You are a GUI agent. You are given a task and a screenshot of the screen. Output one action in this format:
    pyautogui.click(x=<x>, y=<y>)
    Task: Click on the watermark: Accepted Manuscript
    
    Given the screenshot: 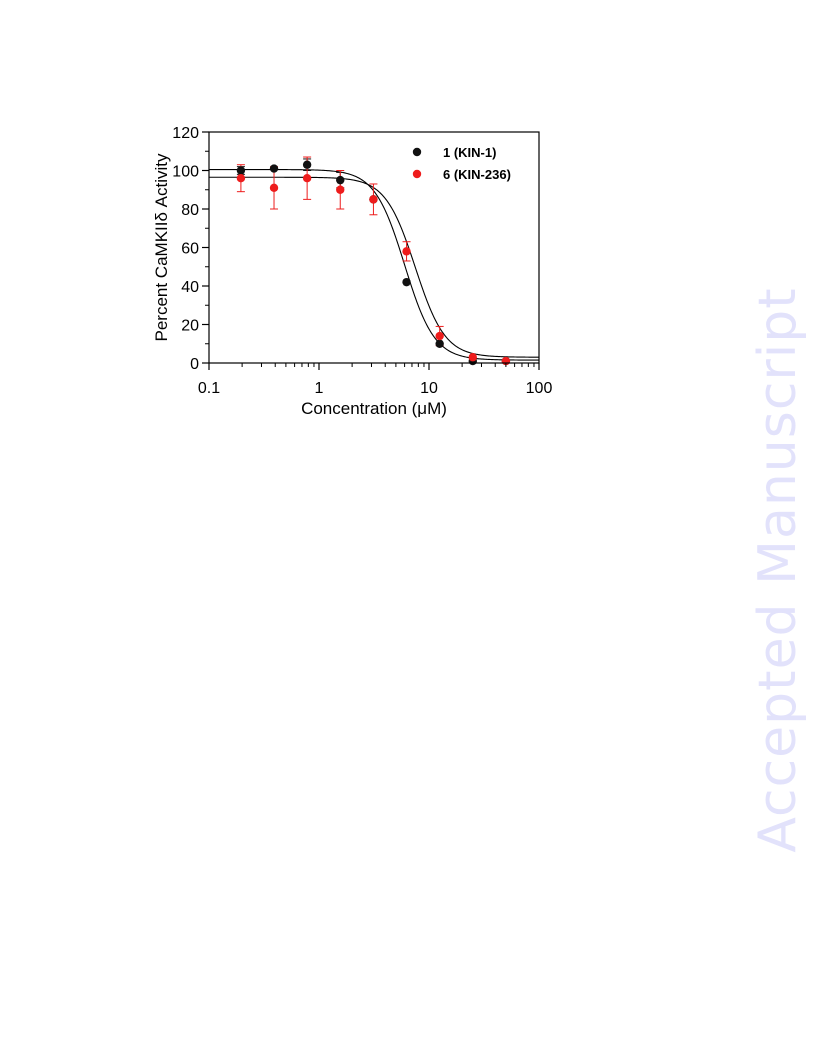 What is the action you would take?
    pyautogui.click(x=778, y=570)
    